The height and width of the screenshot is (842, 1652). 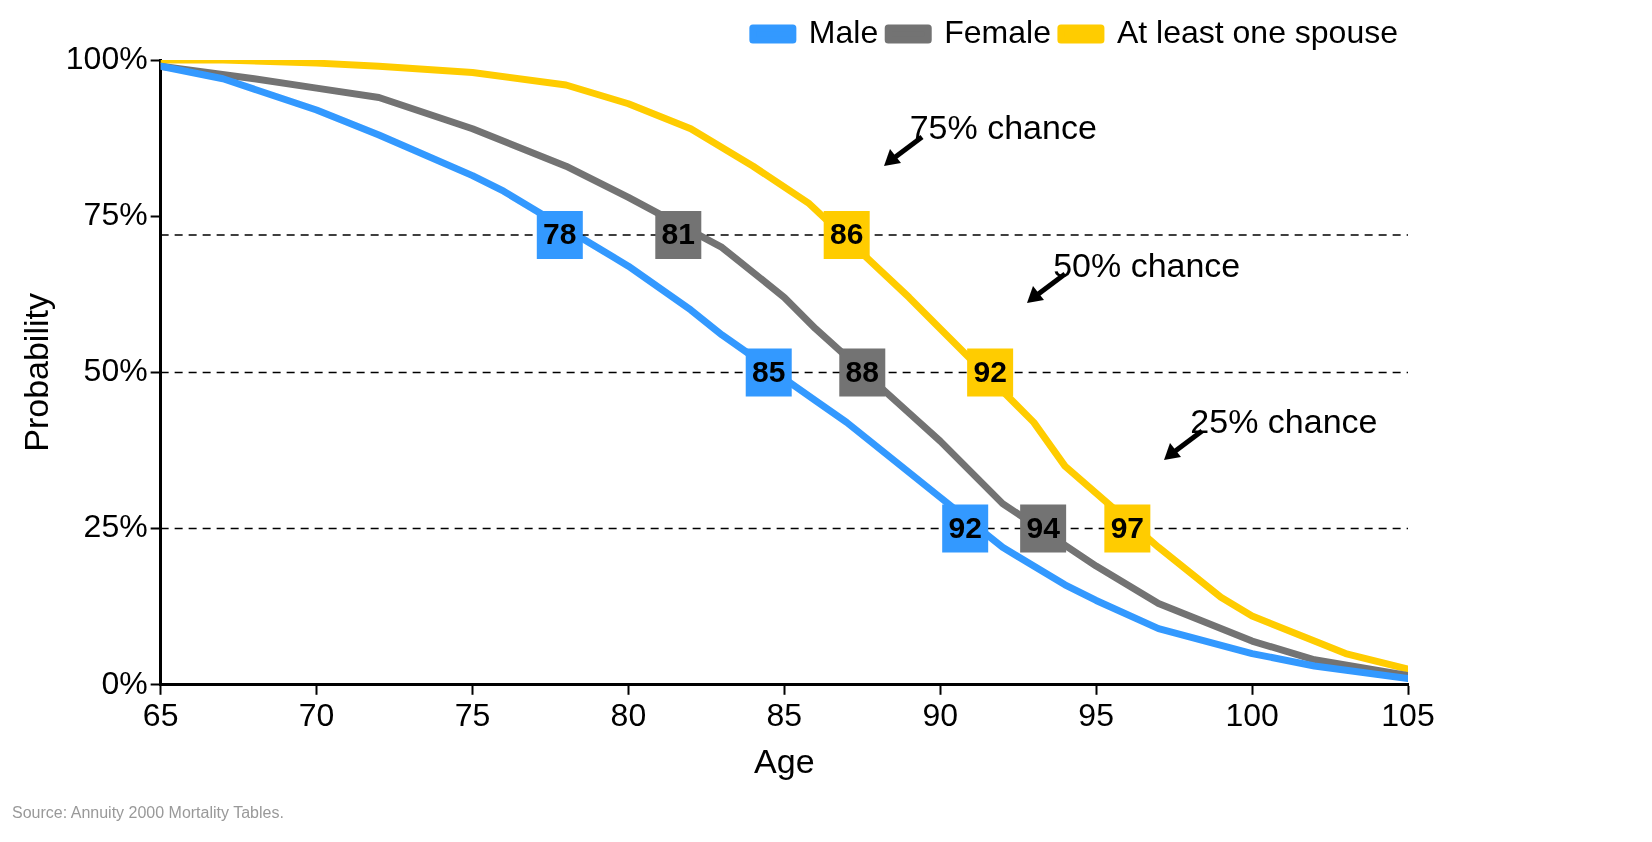 What do you see at coordinates (784, 714) in the screenshot?
I see `x-tick-label: 85` at bounding box center [784, 714].